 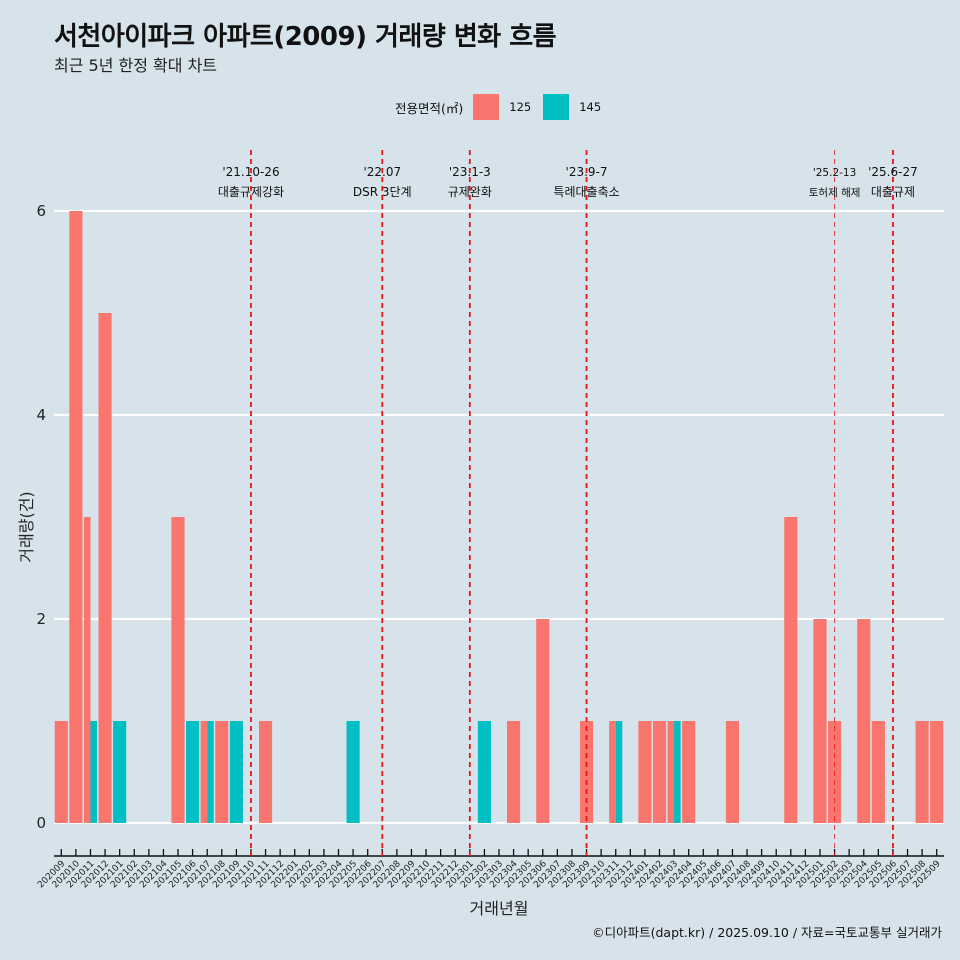 I want to click on annotation-date: '21.10-26, so click(x=250, y=172).